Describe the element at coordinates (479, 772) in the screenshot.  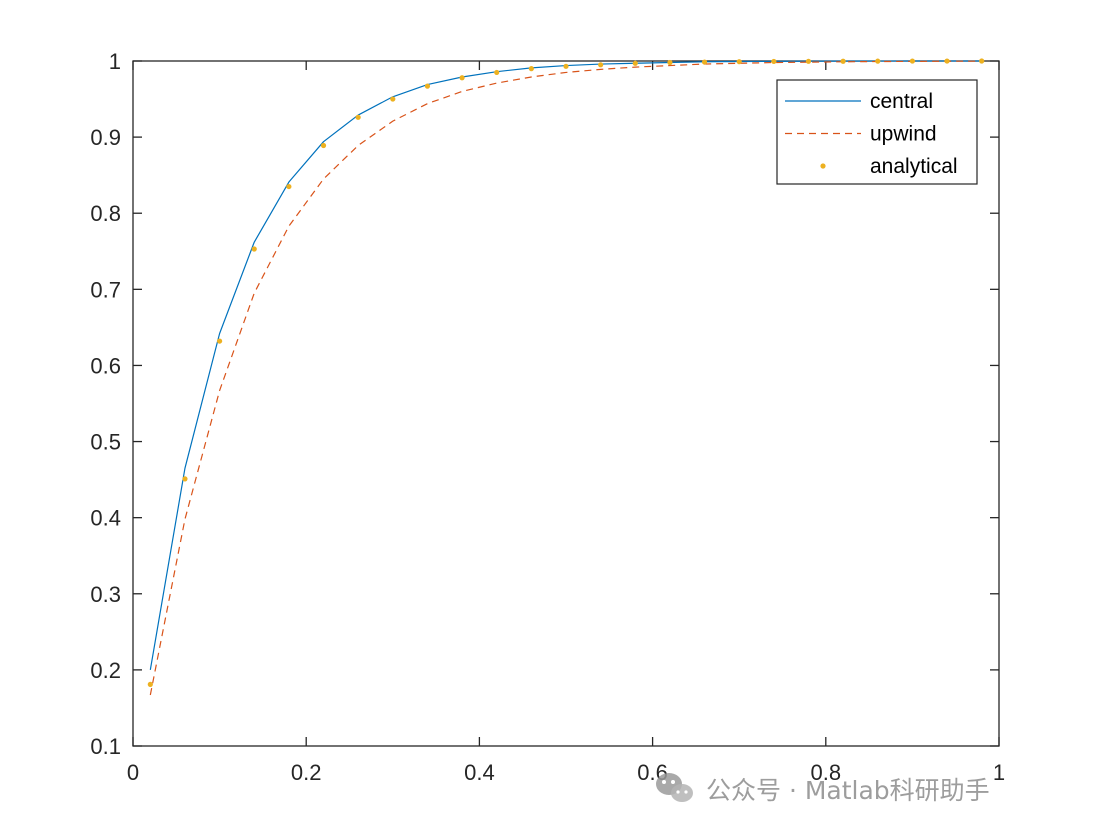
I see `x-tick-label: 0.4` at that location.